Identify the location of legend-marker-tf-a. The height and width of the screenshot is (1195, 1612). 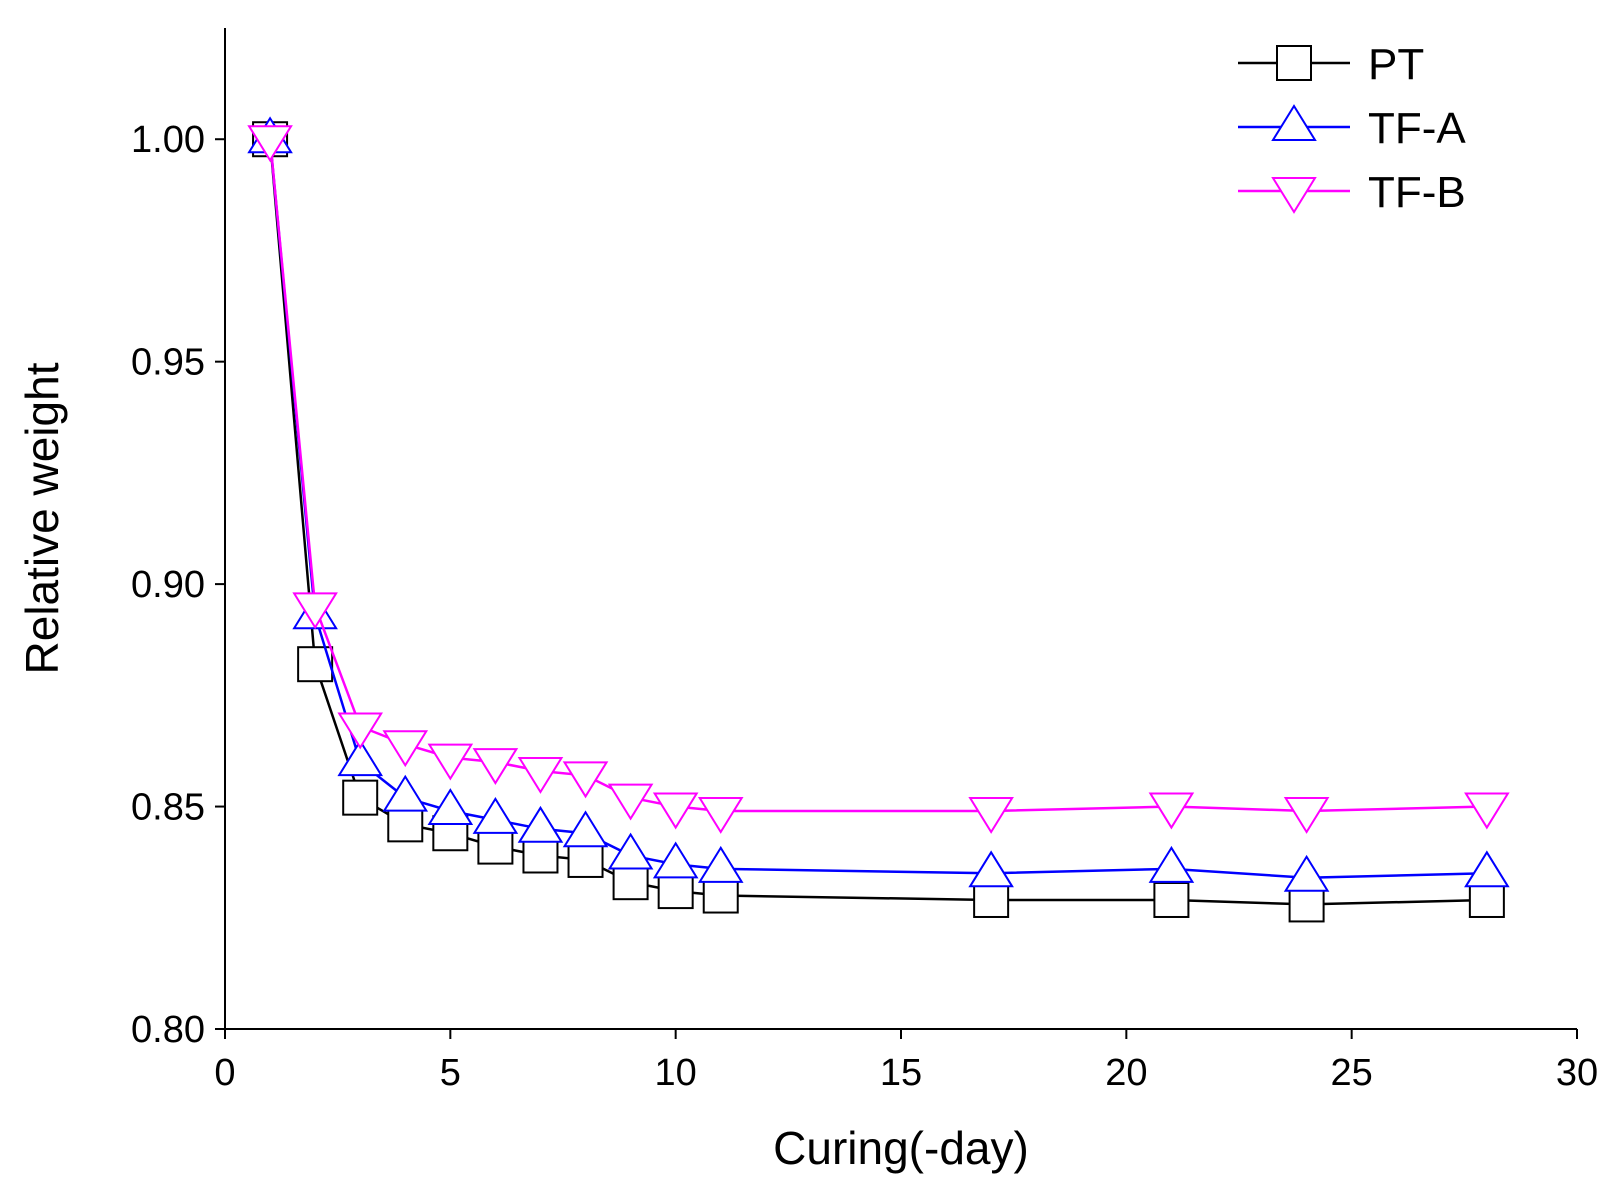
(1294, 122).